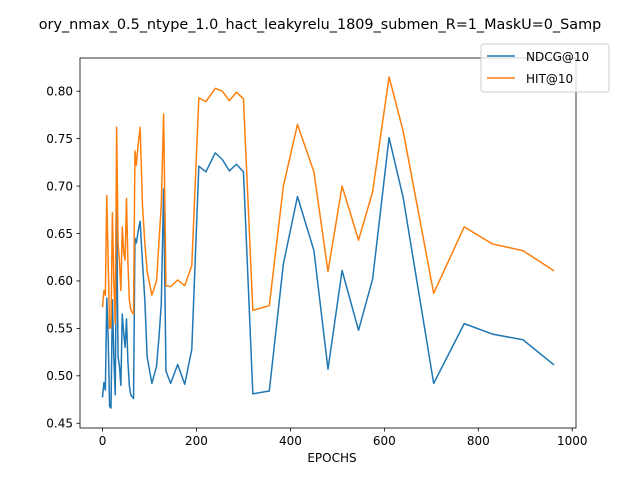 The height and width of the screenshot is (480, 640). I want to click on y-tick-label: 0.75, so click(59, 139).